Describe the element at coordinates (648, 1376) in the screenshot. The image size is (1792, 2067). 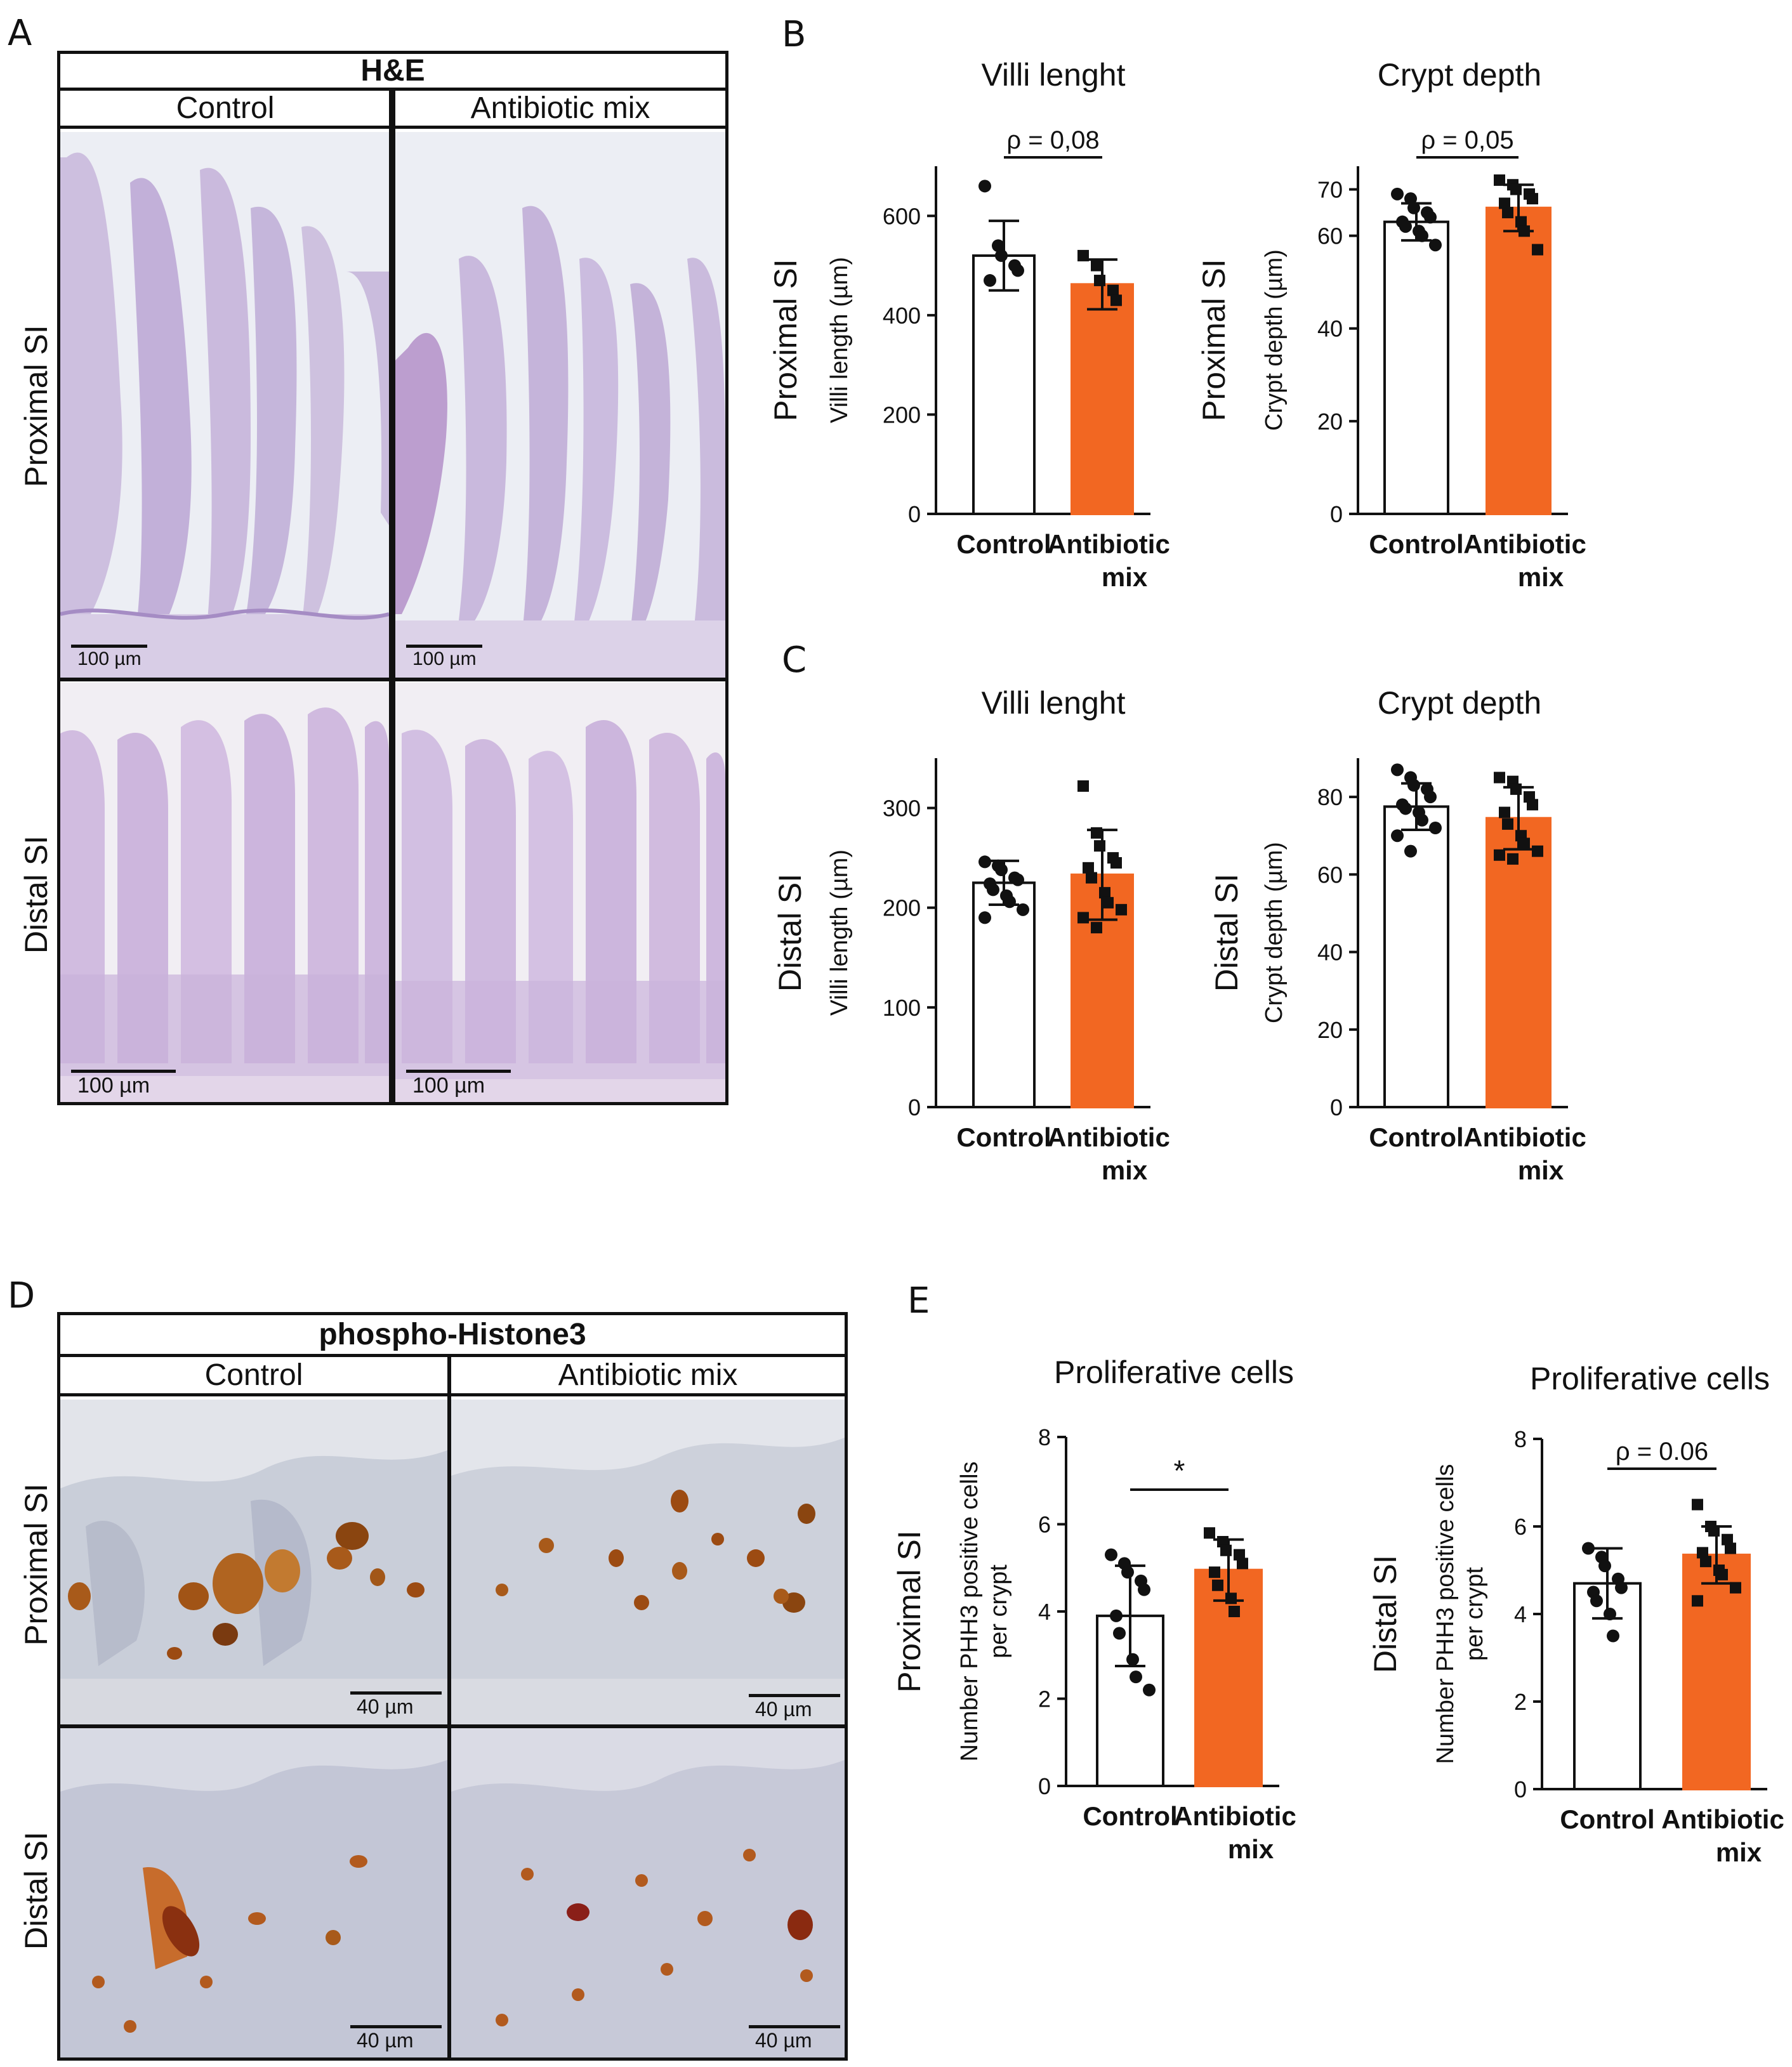
I see `ihc-column-antibiotic: Antibiotic mix` at that location.